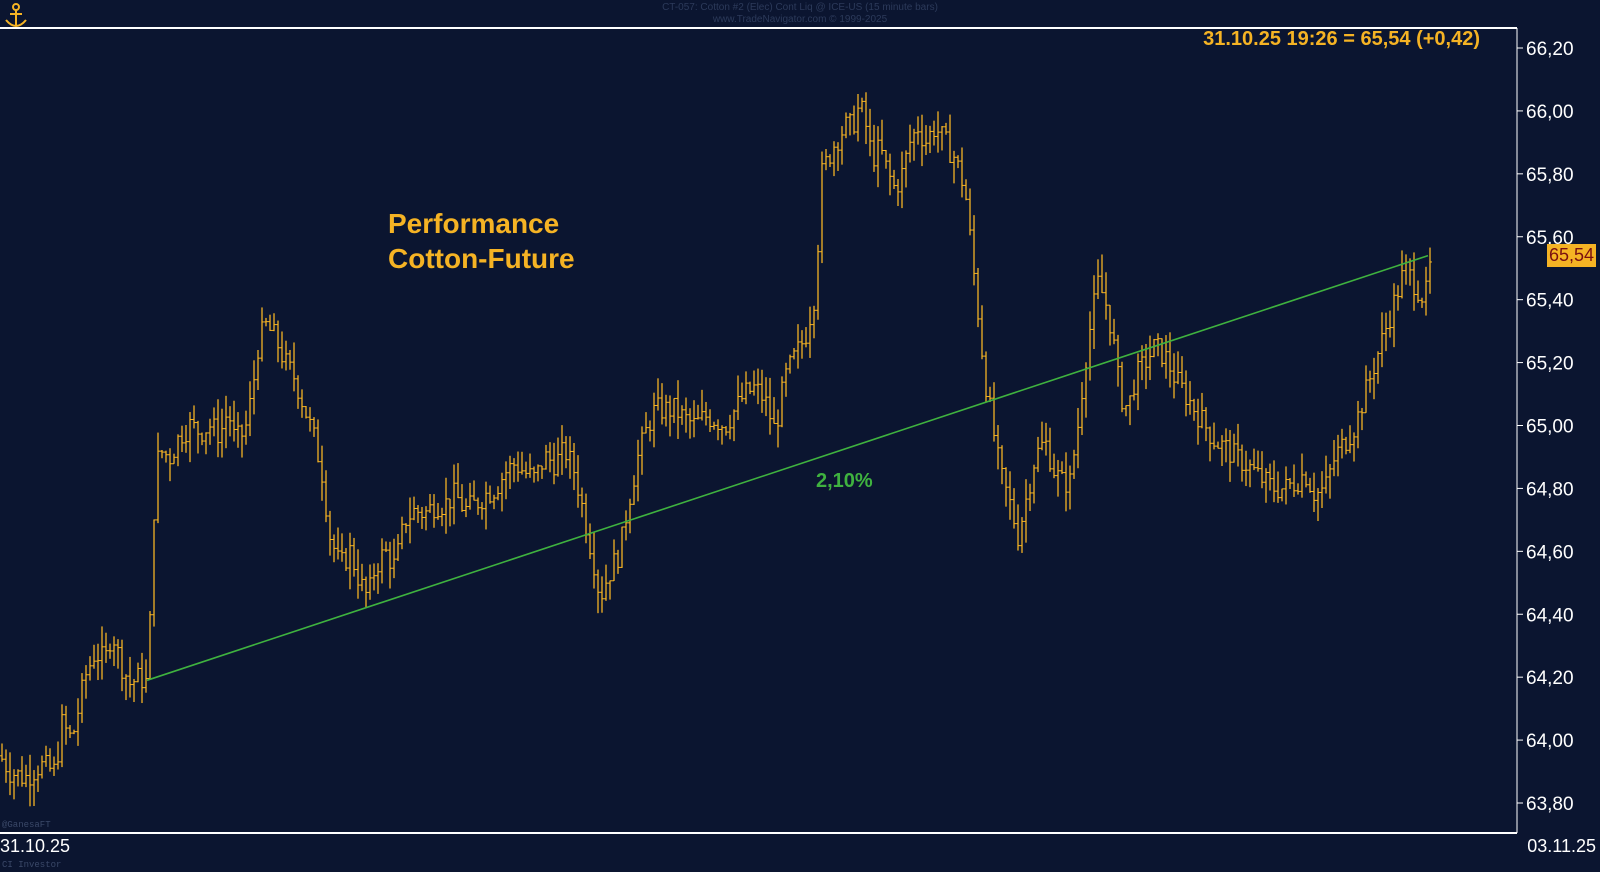 The image size is (1600, 872). Describe the element at coordinates (1550, 301) in the screenshot. I see `y-tick-label: 65,40` at that location.